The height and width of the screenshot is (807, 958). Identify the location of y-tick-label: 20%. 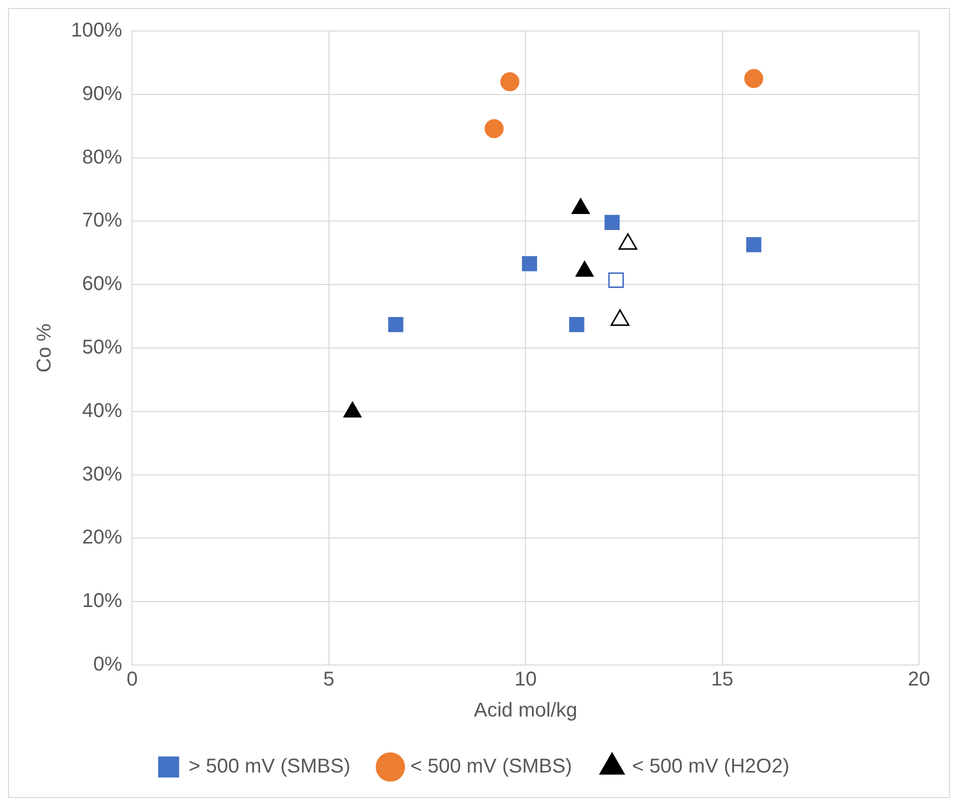
(102, 537).